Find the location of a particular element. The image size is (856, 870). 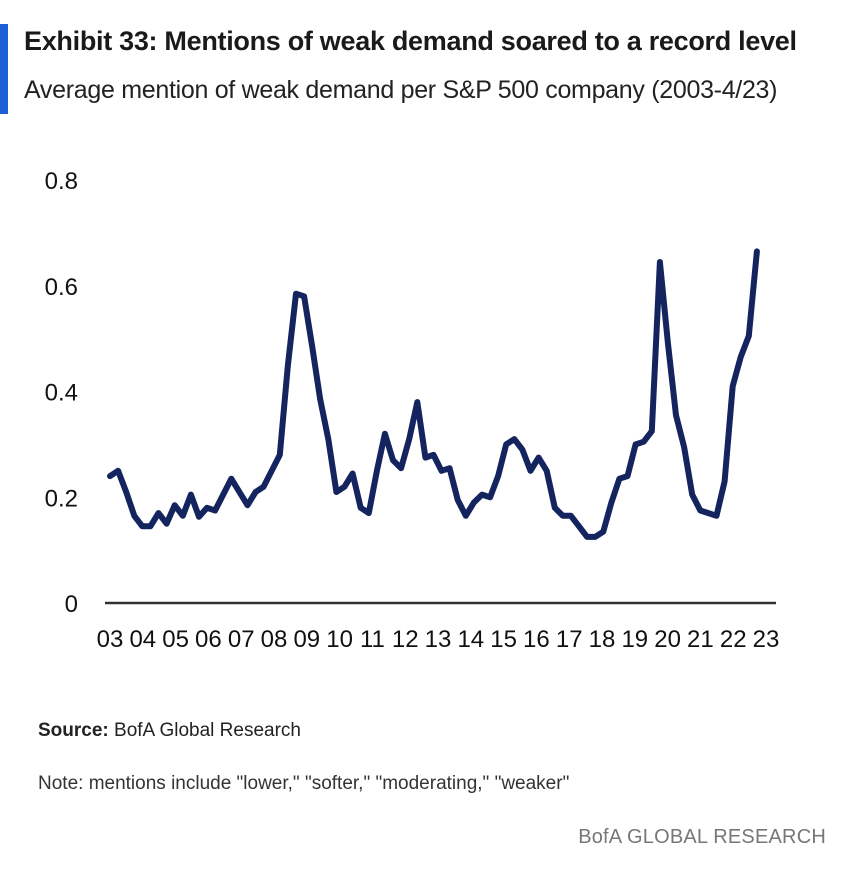

source-label: Source: is located at coordinates (73, 730).